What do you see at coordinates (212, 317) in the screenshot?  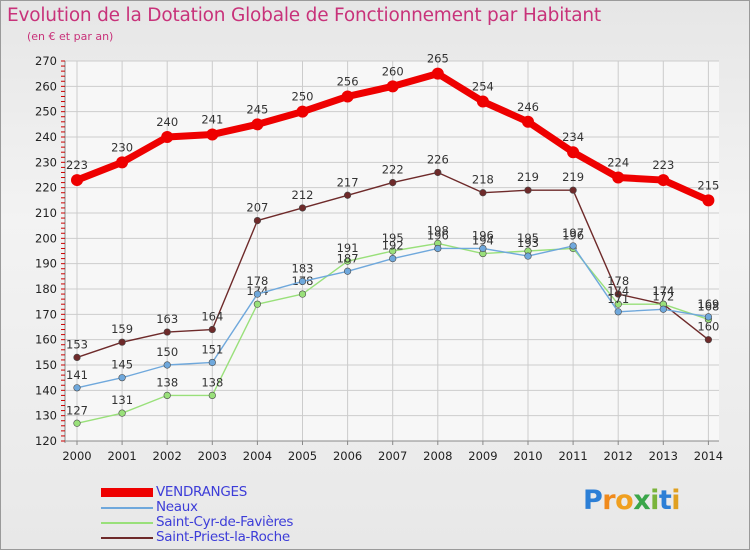 I see `data-label: 164` at bounding box center [212, 317].